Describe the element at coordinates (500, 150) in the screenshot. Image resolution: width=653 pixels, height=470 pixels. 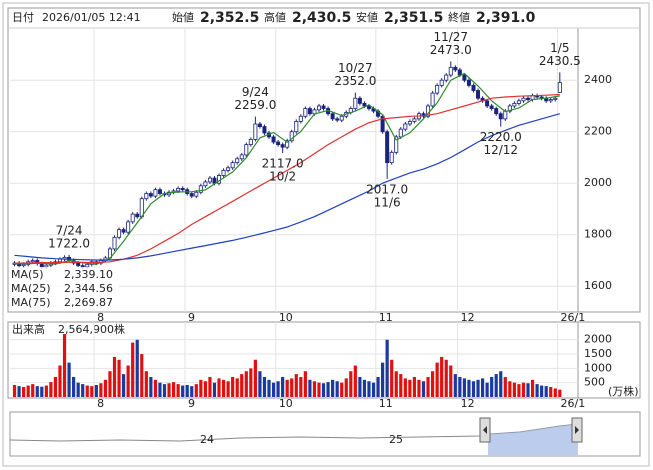
I see `annotation-date: 12/12` at that location.